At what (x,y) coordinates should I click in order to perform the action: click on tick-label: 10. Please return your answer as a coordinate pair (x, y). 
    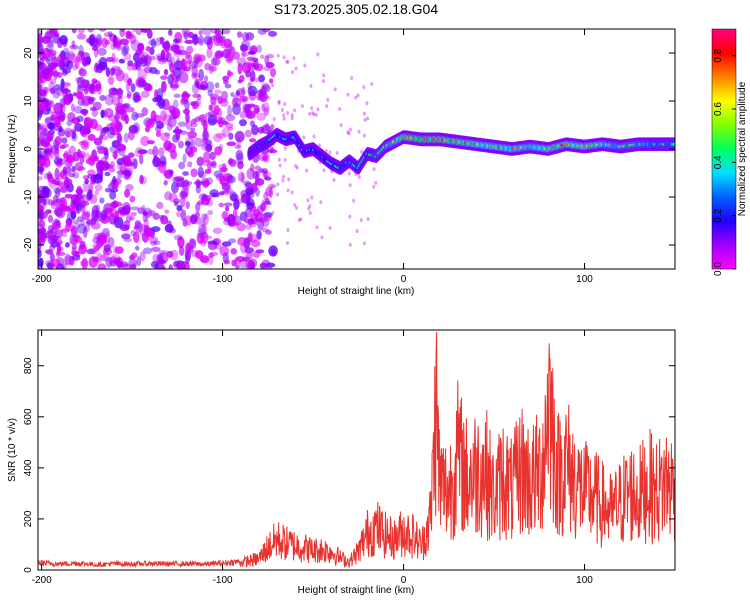
    Looking at the image, I should click on (28, 101).